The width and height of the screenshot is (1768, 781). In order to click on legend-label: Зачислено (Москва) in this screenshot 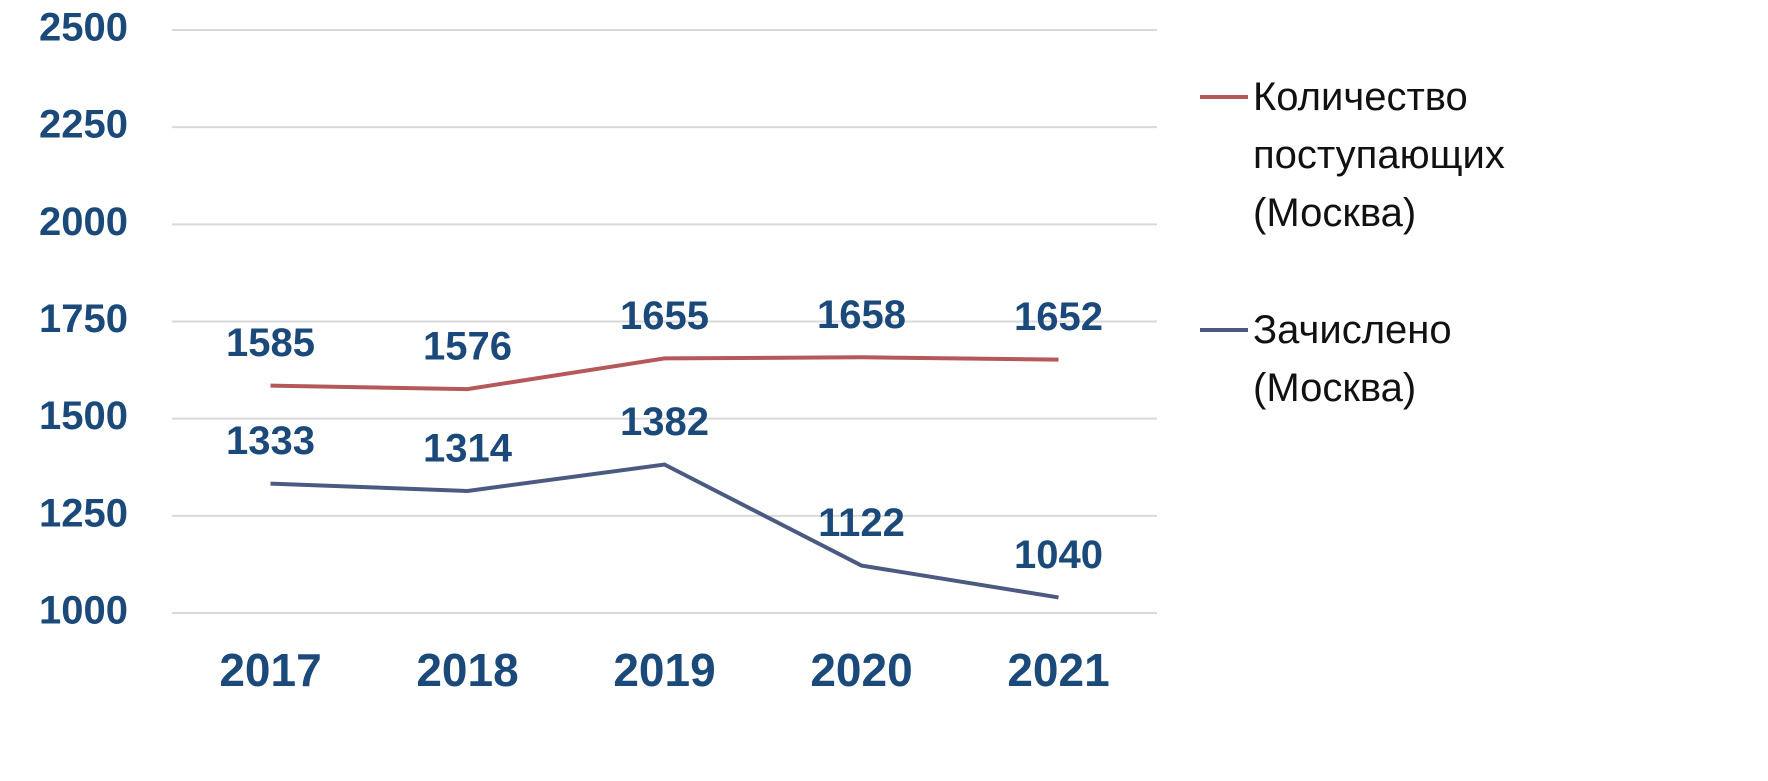, I will do `click(1352, 359)`.